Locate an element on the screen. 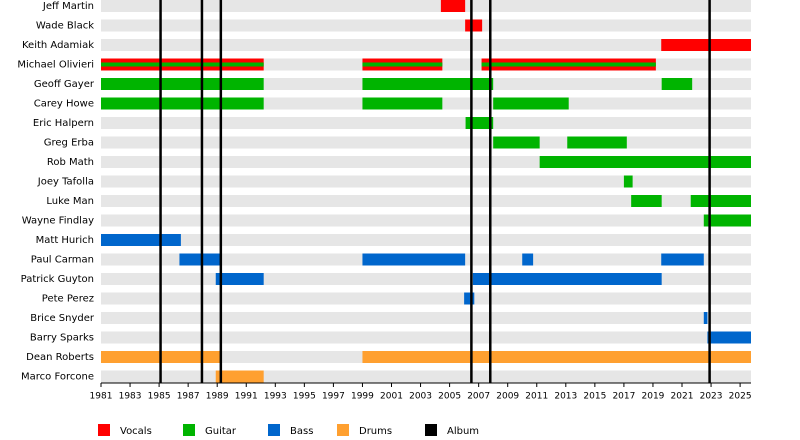  x-tick-label: 2005 is located at coordinates (449, 397).